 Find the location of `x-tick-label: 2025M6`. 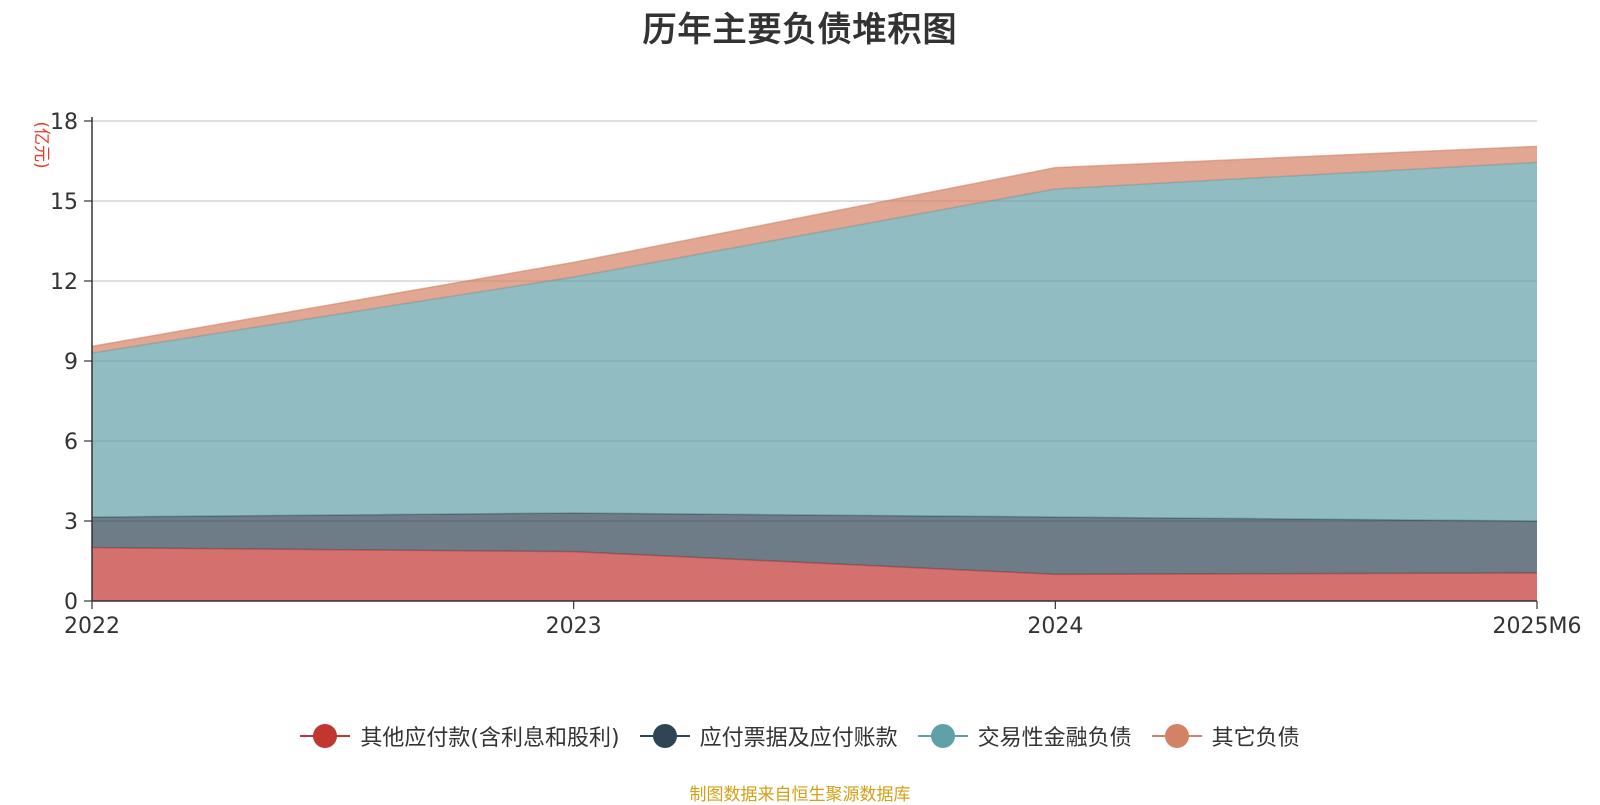

x-tick-label: 2025M6 is located at coordinates (1537, 626).